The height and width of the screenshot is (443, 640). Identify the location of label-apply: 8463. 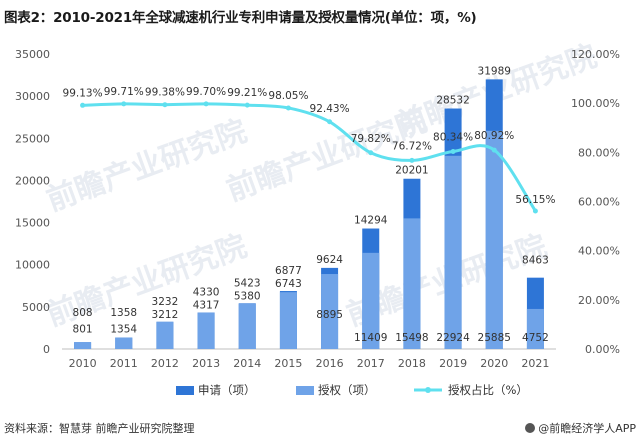
(535, 261).